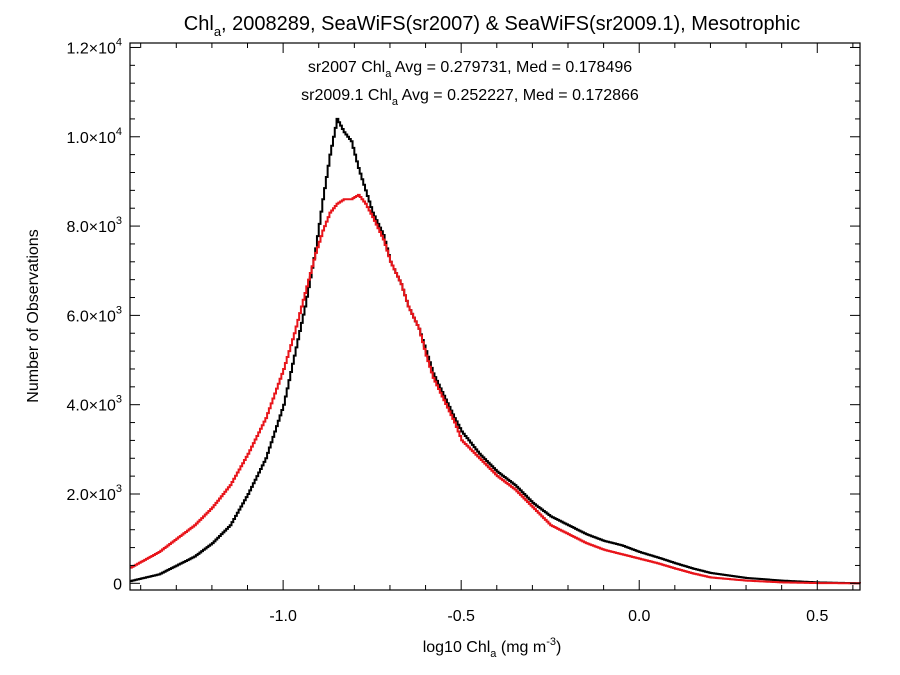  I want to click on x-tick-labels: -1.0 -0.5 0.0 0.5, so click(548, 616).